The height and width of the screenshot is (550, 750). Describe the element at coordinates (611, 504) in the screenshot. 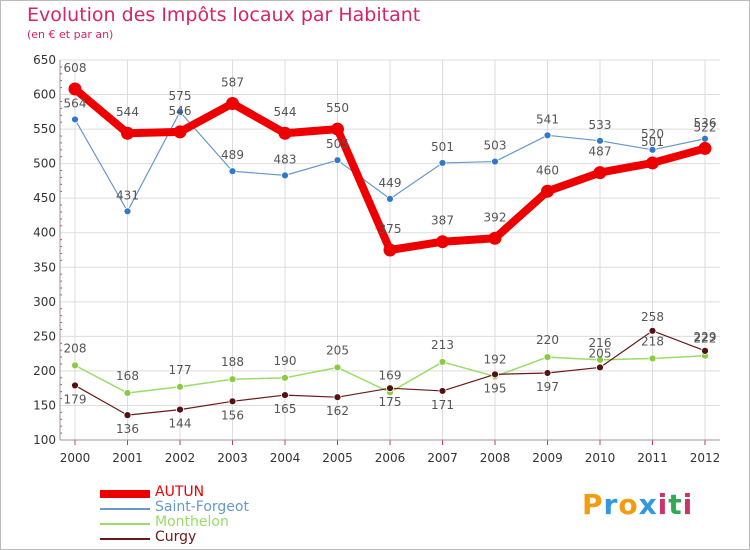

I see `logo-letter: r` at that location.